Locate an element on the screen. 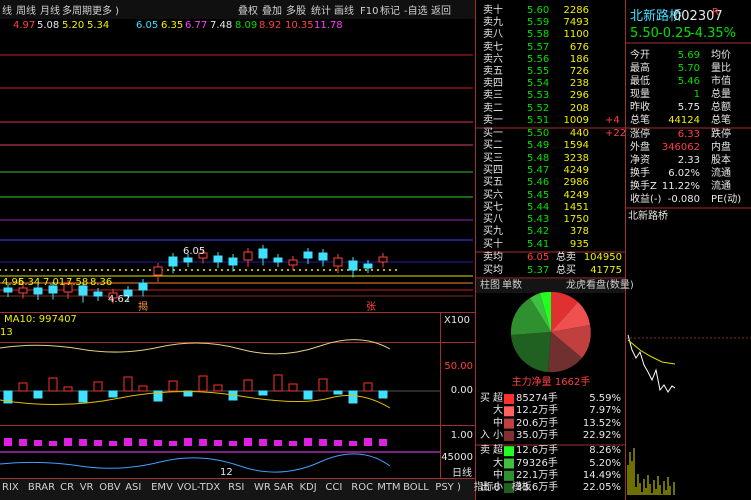  panel-tab: 龙虎看盘(数量) is located at coordinates (600, 285).